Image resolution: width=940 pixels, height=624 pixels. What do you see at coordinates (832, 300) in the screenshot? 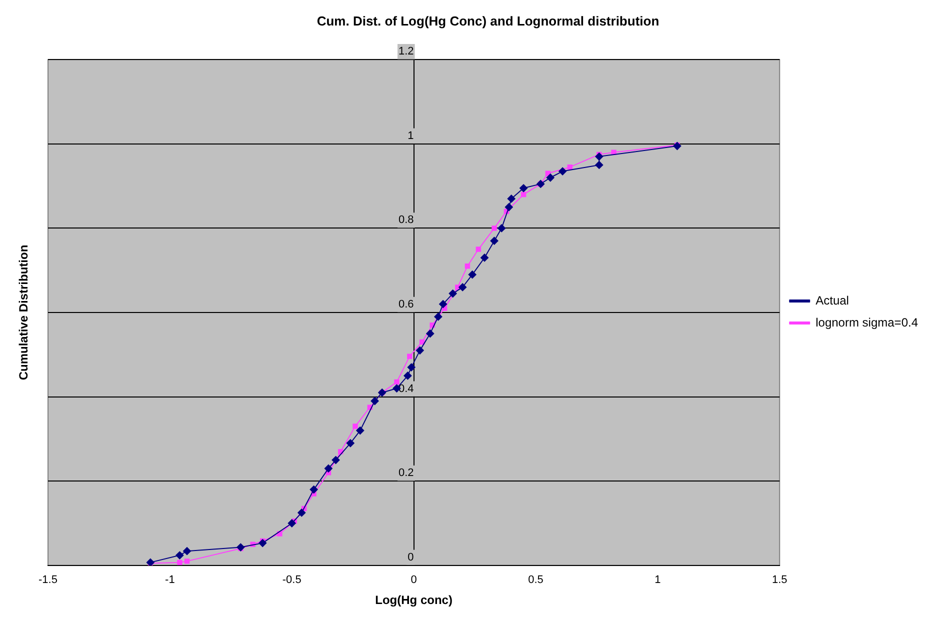
I see `legend-label: Actual` at bounding box center [832, 300].